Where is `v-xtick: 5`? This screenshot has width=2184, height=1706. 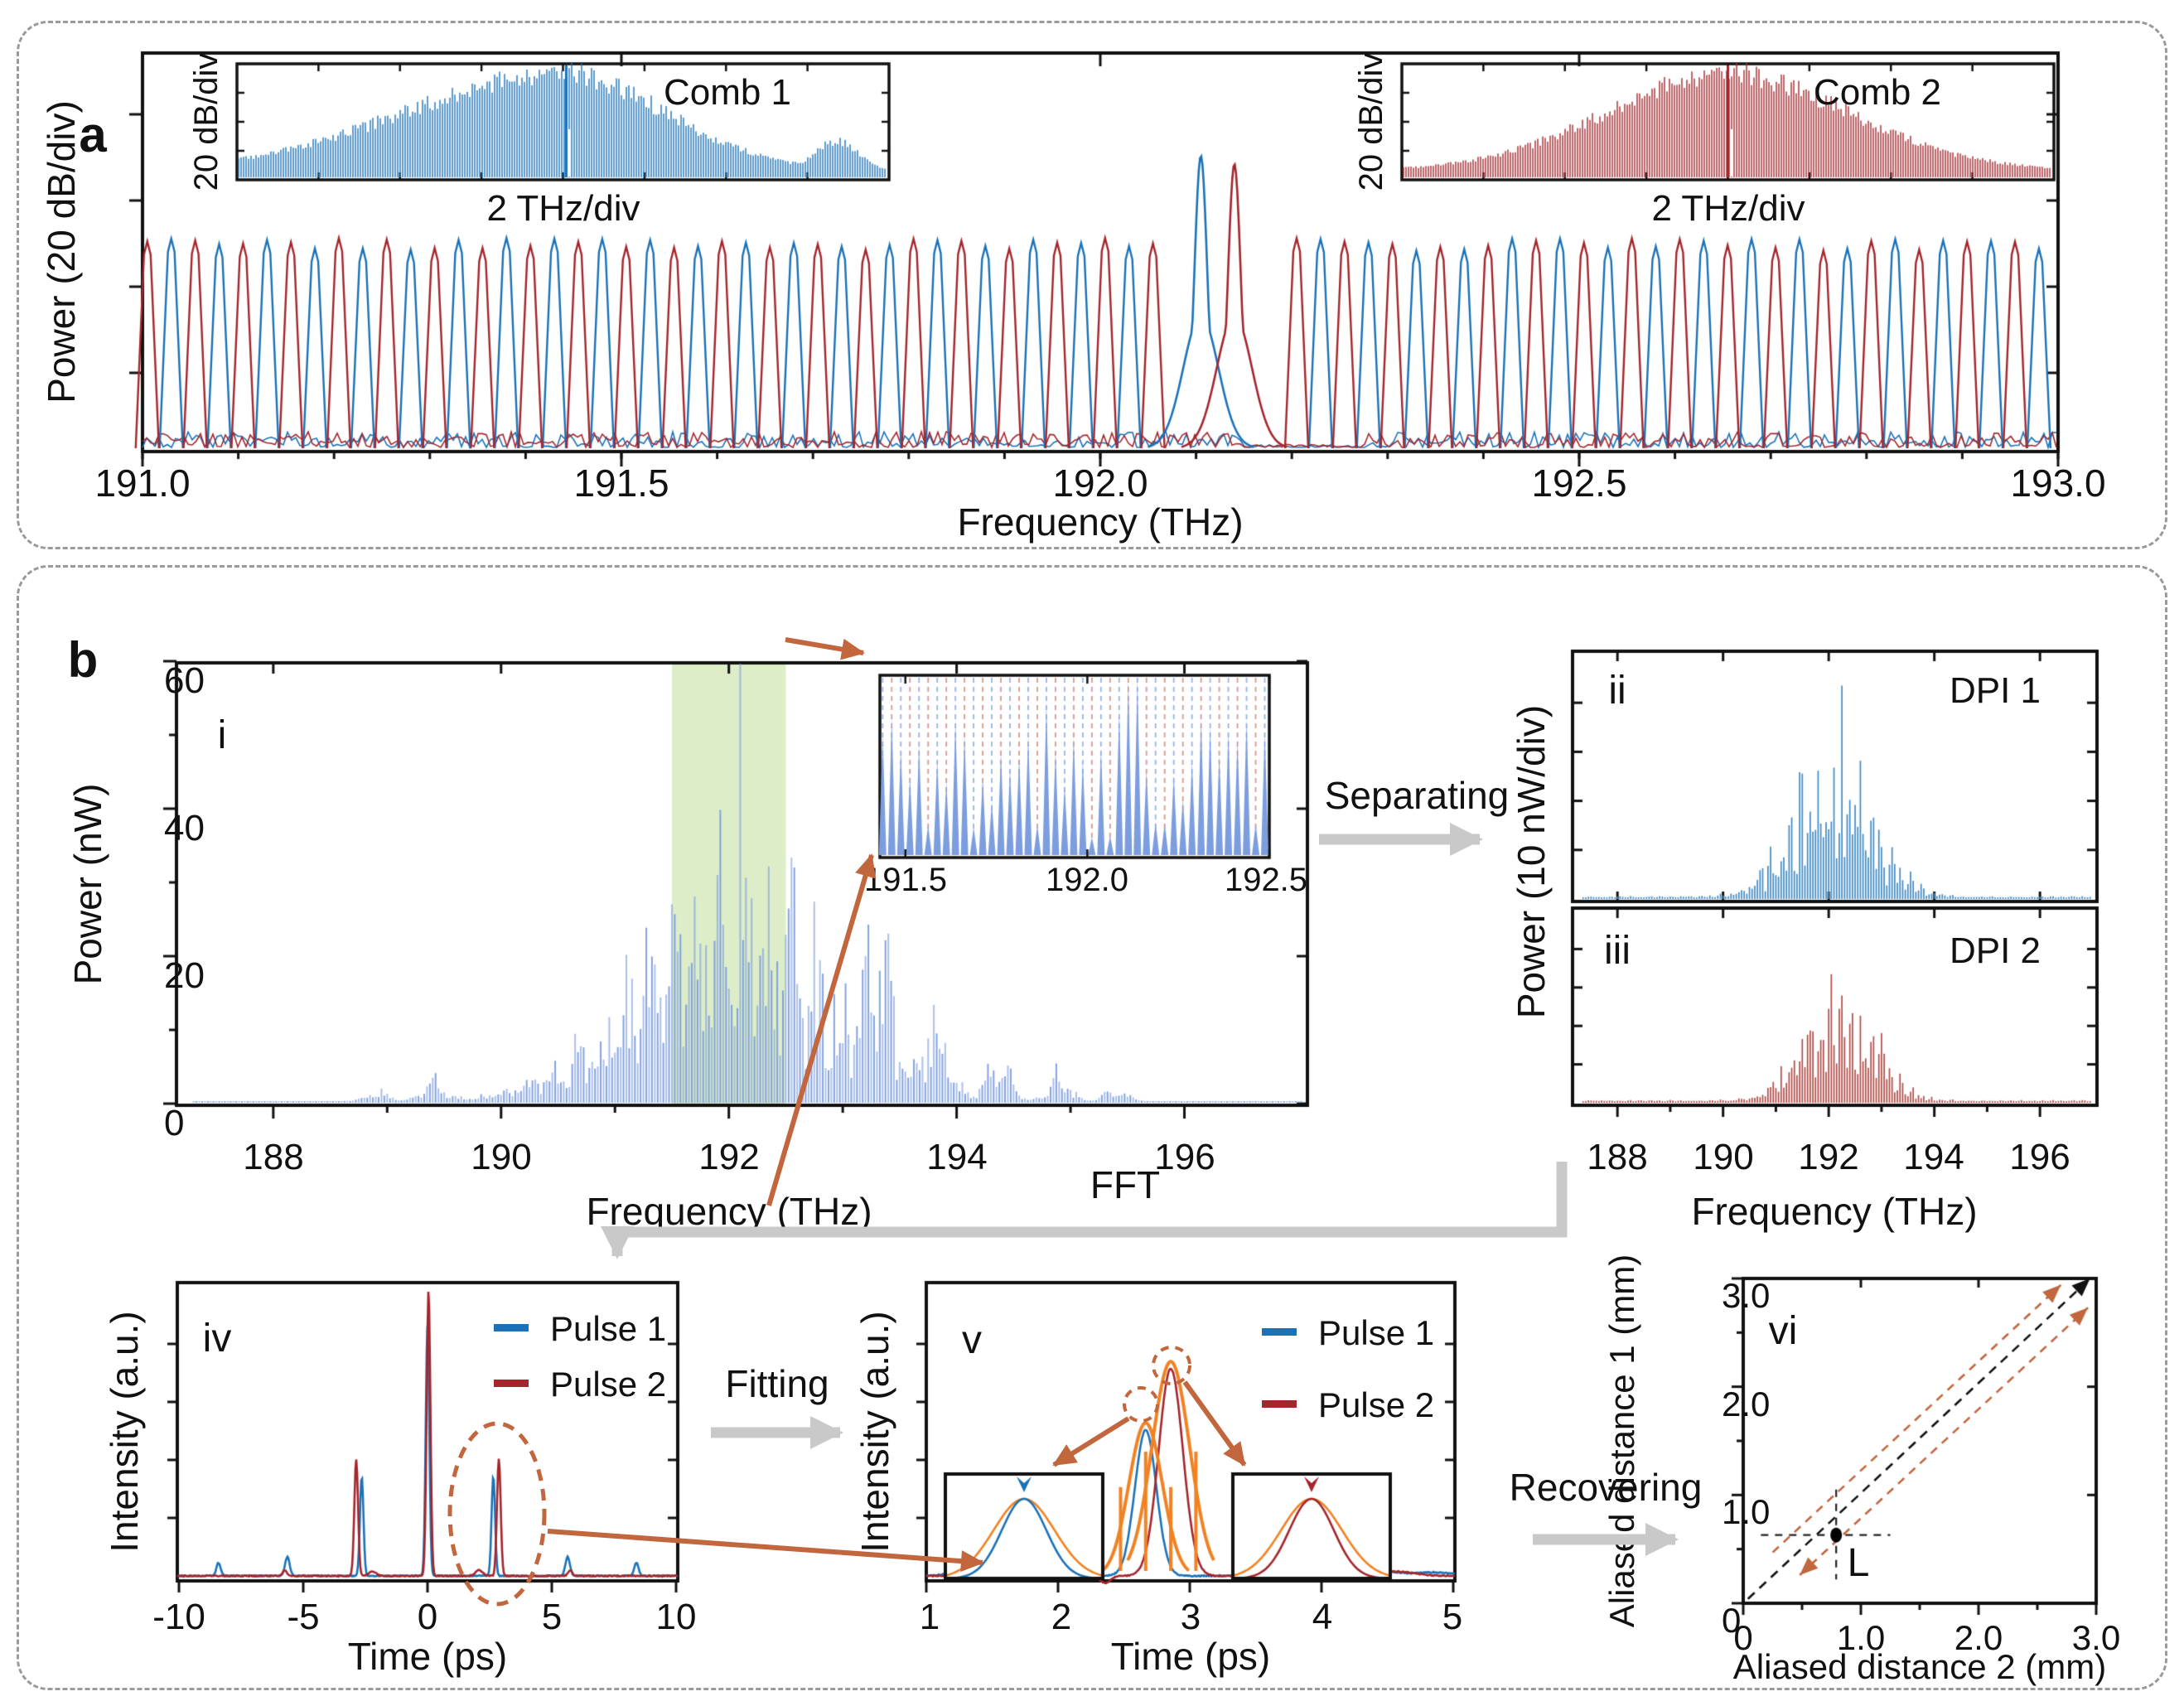 v-xtick: 5 is located at coordinates (1452, 1617).